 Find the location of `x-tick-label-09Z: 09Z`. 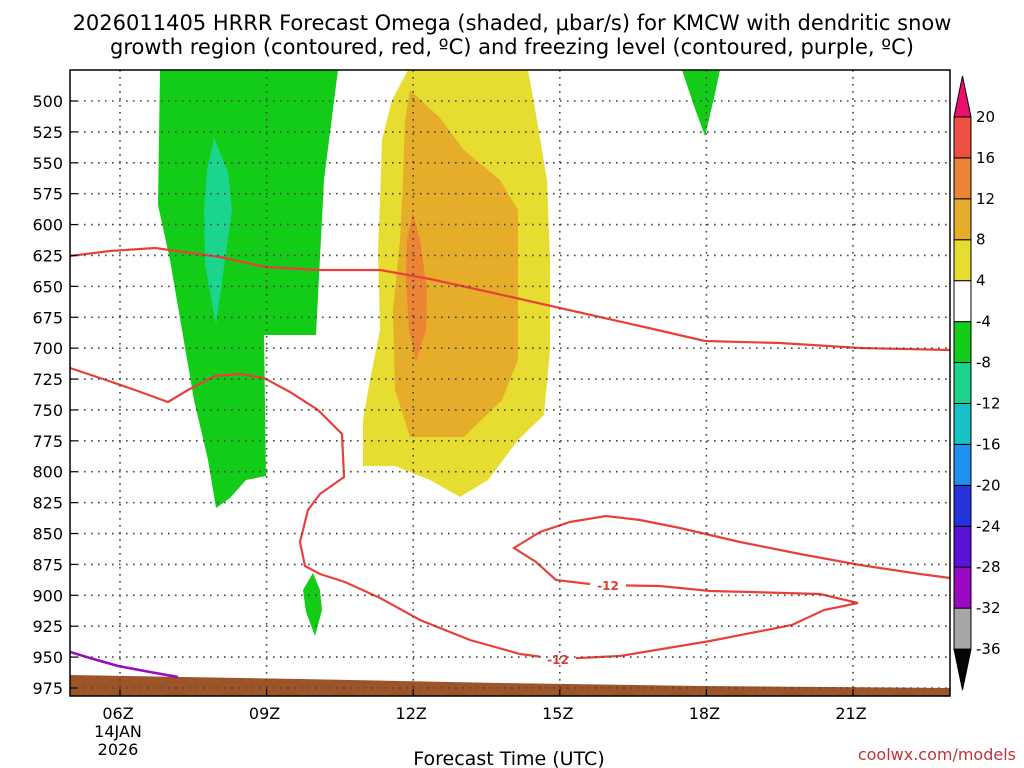

x-tick-label-09Z: 09Z is located at coordinates (264, 713).